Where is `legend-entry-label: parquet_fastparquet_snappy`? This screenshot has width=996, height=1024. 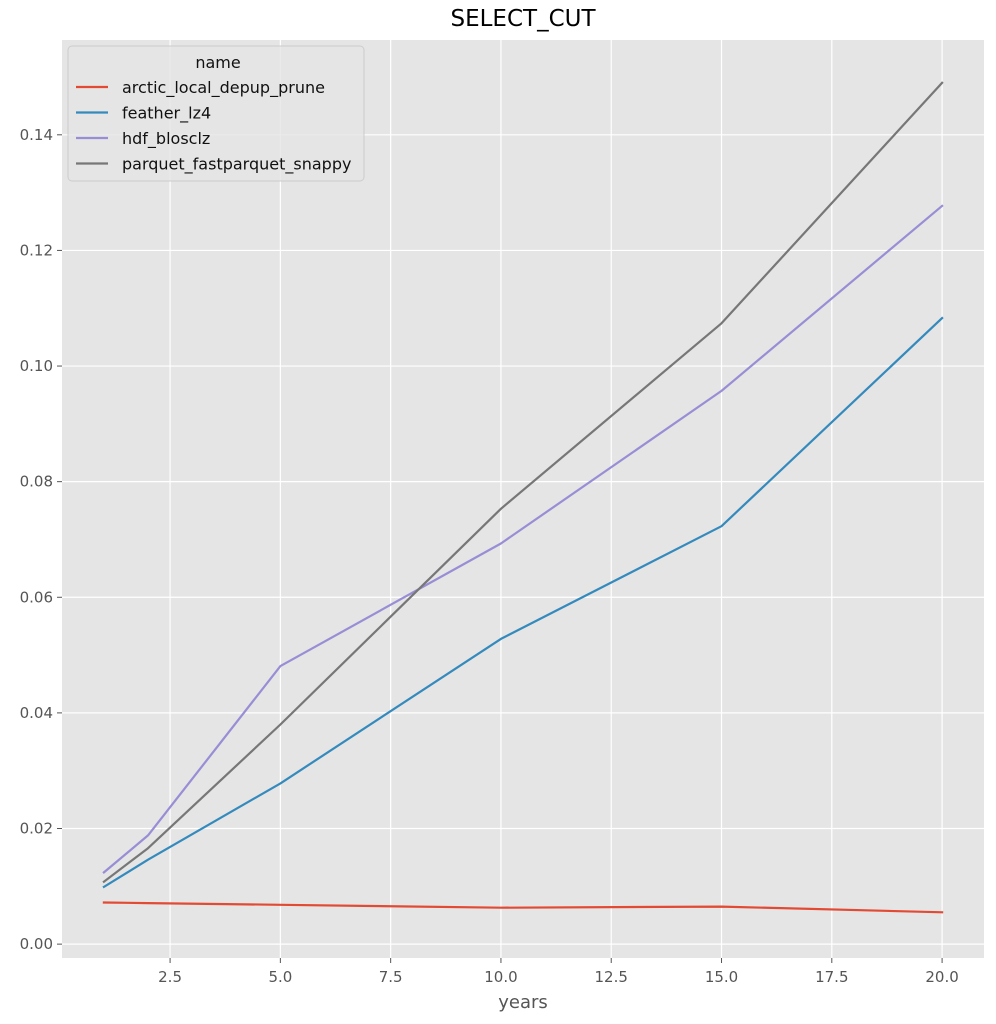
legend-entry-label: parquet_fastparquet_snappy is located at coordinates (236, 165).